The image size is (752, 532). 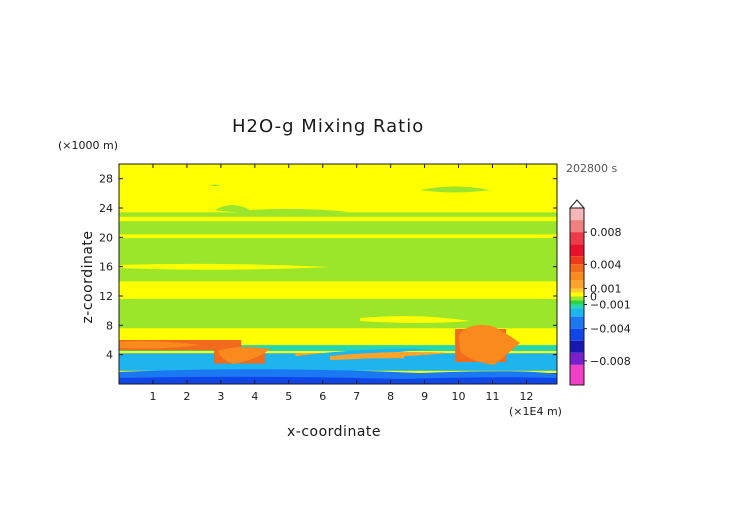 I want to click on x-unit-label: (×1E4 m), so click(x=535, y=411).